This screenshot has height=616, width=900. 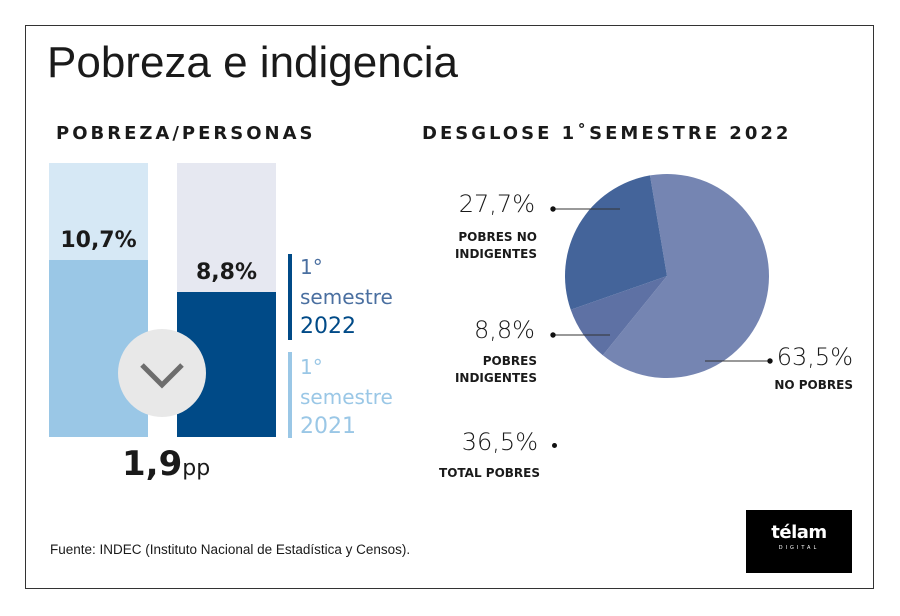 What do you see at coordinates (226, 272) in the screenshot?
I see `bar-value-label: 8,8%` at bounding box center [226, 272].